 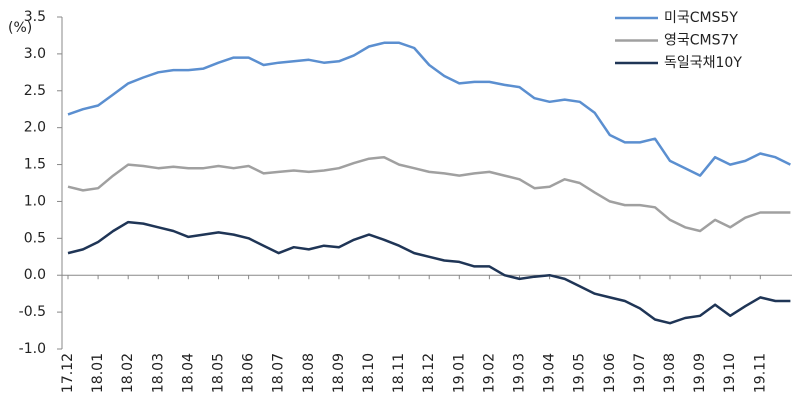 What do you see at coordinates (219, 373) in the screenshot?
I see `x-tick-label: 18.05` at bounding box center [219, 373].